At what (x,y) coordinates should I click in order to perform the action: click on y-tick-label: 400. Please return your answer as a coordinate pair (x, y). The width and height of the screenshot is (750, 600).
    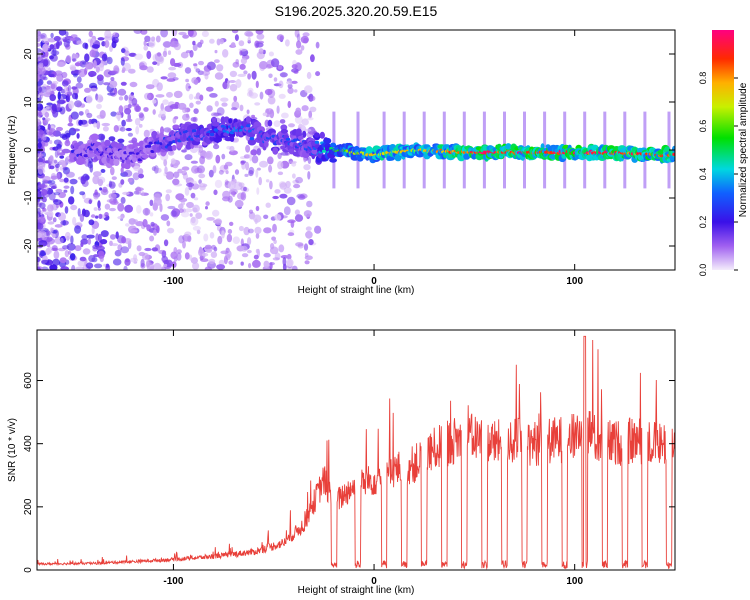
    Looking at the image, I should click on (28, 443).